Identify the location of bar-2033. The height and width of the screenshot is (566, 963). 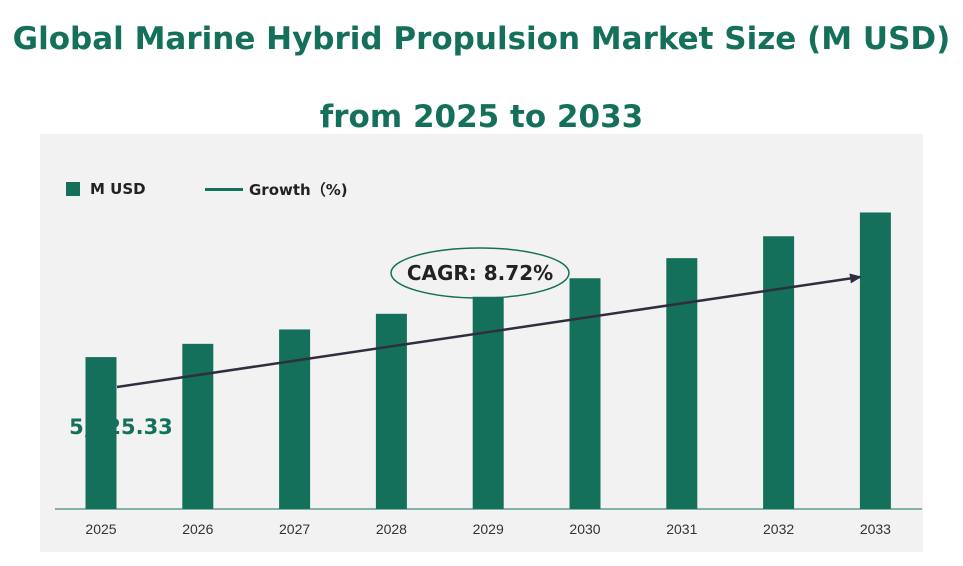
(875, 360).